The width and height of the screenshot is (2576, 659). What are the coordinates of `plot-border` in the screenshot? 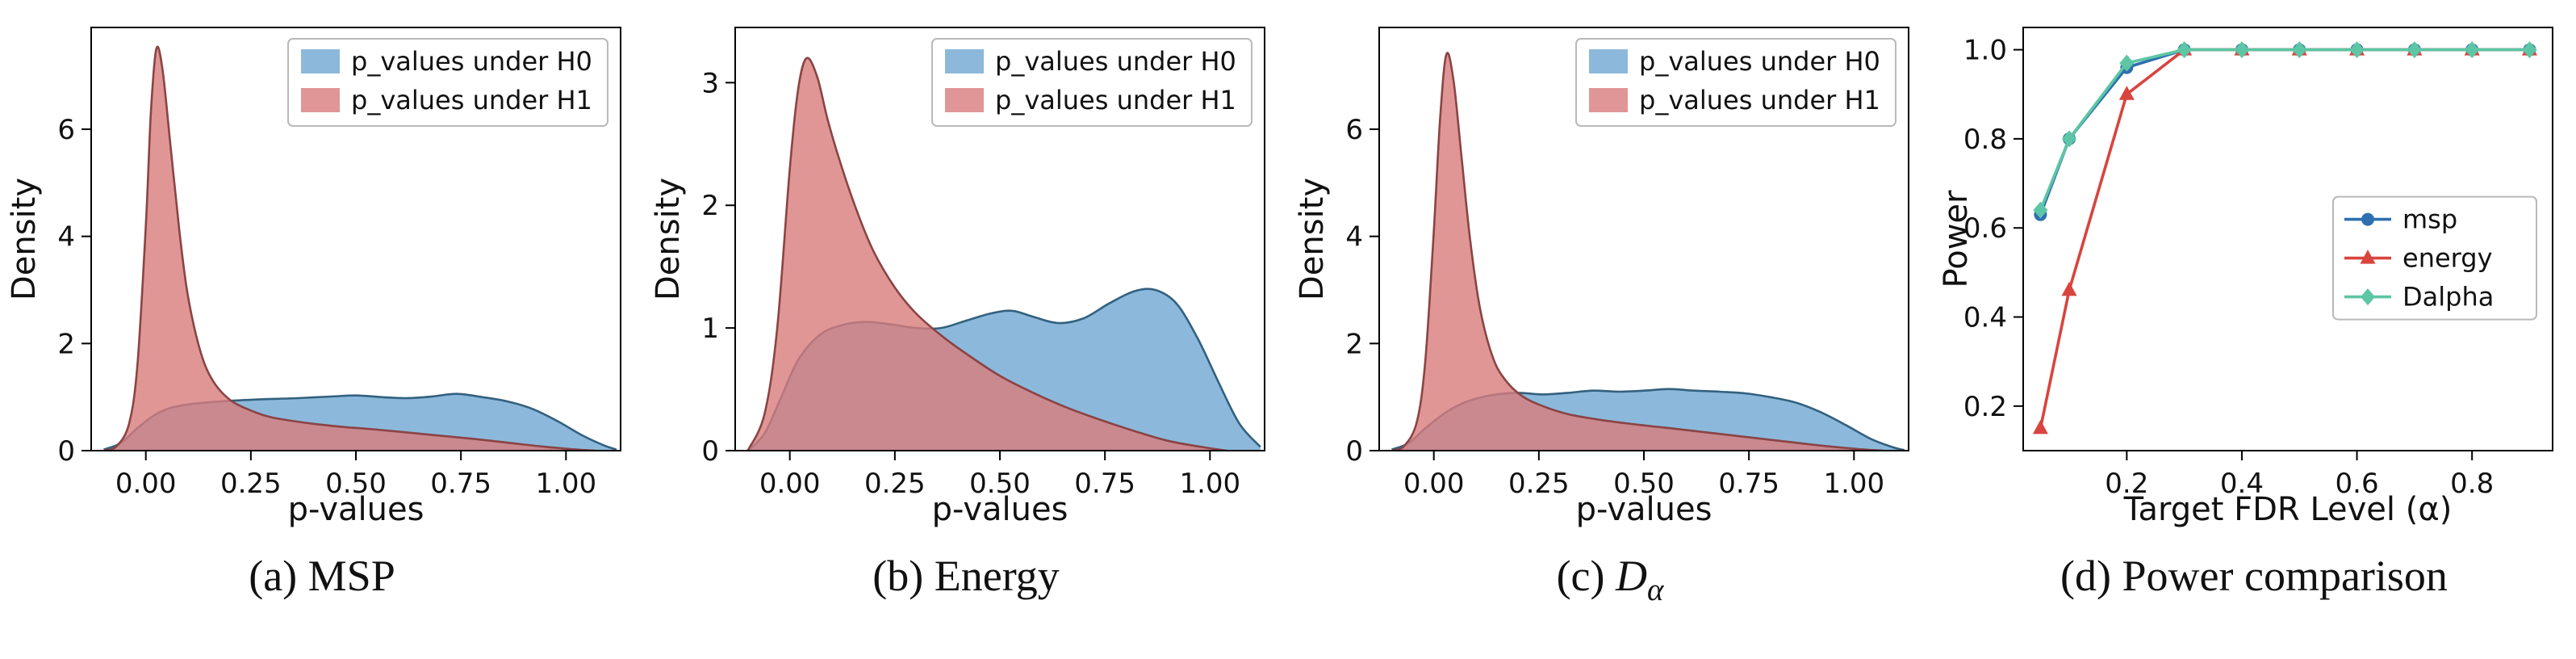 It's located at (2287, 239).